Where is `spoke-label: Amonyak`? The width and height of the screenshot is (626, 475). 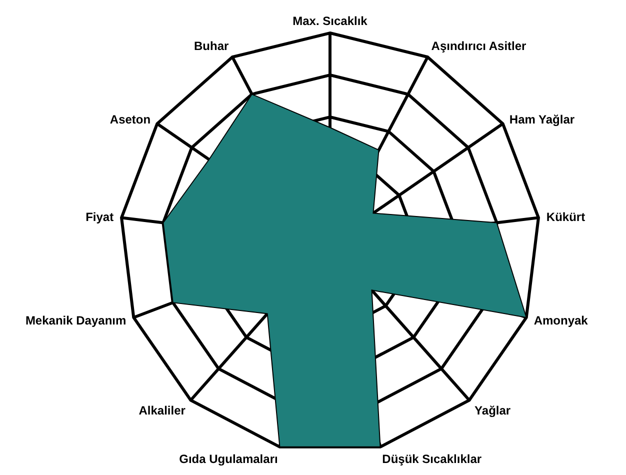 spoke-label: Amonyak is located at coordinates (561, 321).